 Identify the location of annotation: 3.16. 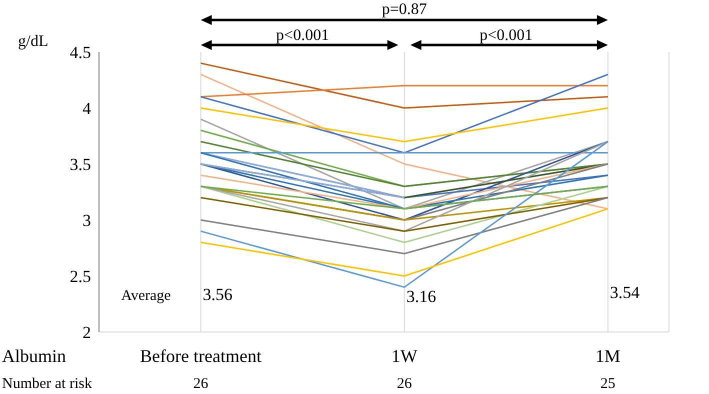
(421, 296).